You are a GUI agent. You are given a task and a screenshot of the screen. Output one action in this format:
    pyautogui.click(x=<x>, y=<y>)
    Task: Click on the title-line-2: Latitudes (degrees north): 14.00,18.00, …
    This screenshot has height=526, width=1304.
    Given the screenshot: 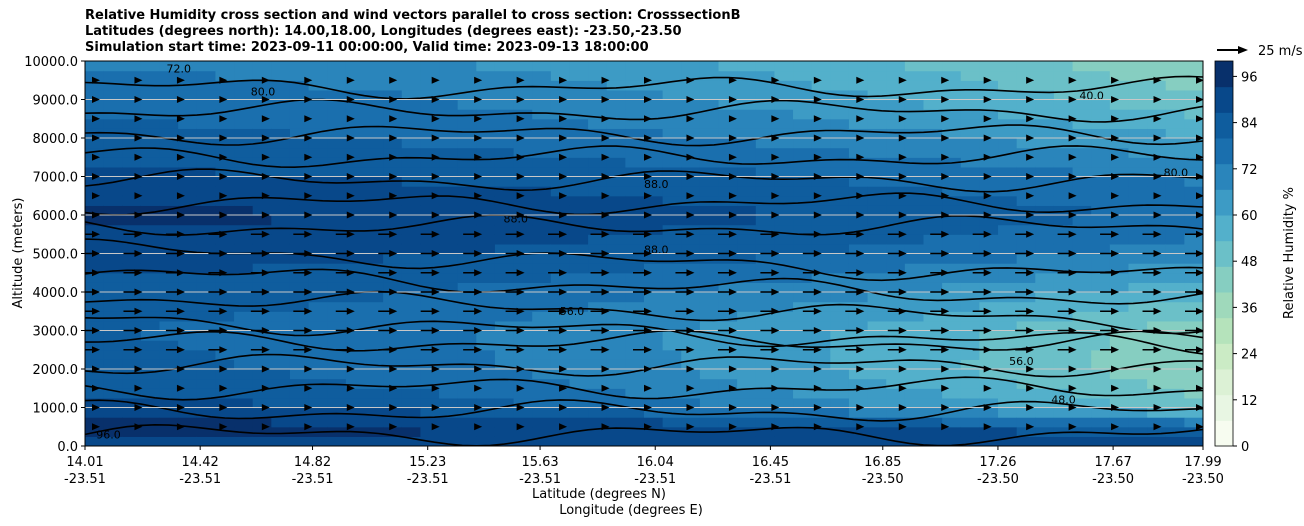 What is the action you would take?
    pyautogui.click(x=383, y=31)
    